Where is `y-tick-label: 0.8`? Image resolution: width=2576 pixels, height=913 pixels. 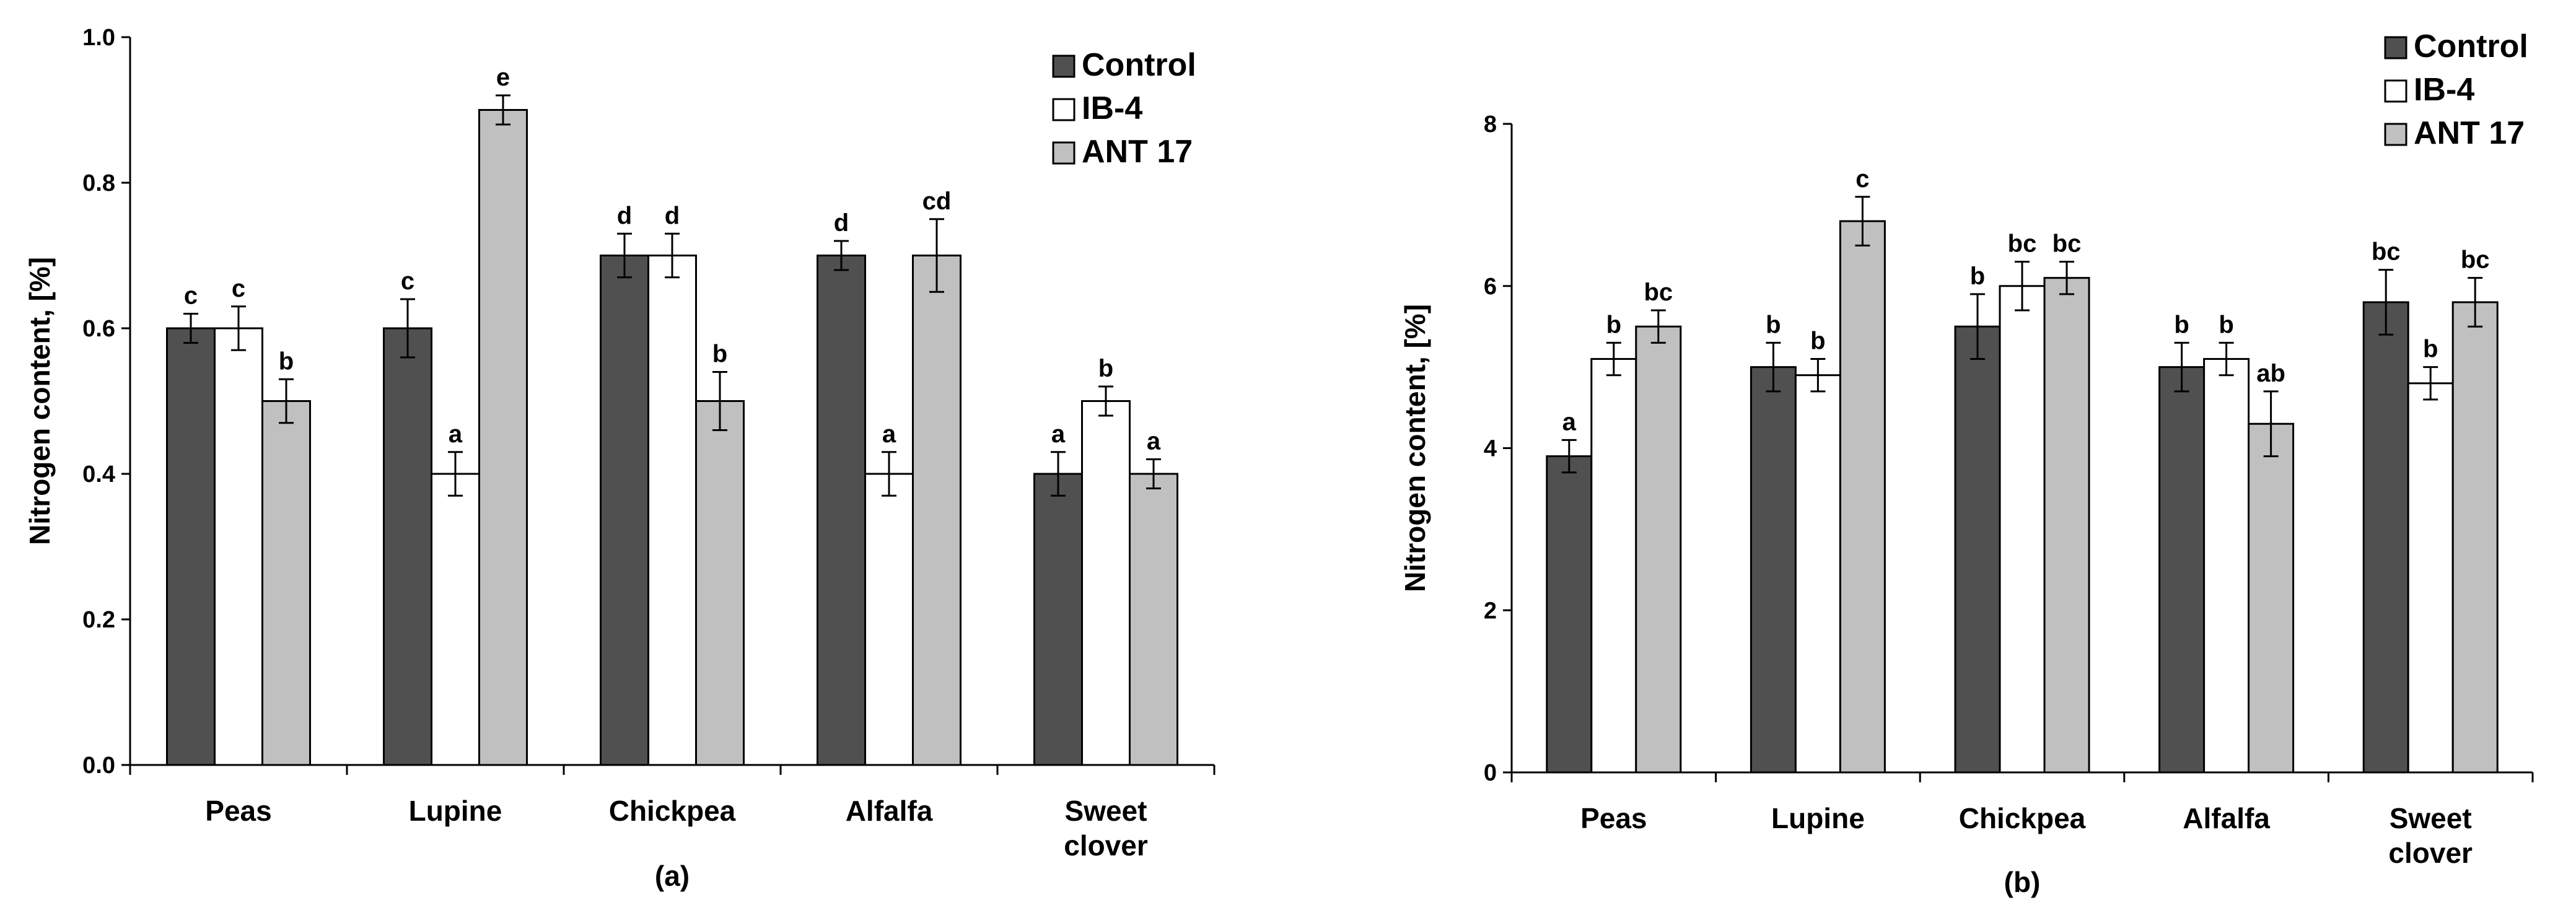
y-tick-label: 0.8 is located at coordinates (98, 183).